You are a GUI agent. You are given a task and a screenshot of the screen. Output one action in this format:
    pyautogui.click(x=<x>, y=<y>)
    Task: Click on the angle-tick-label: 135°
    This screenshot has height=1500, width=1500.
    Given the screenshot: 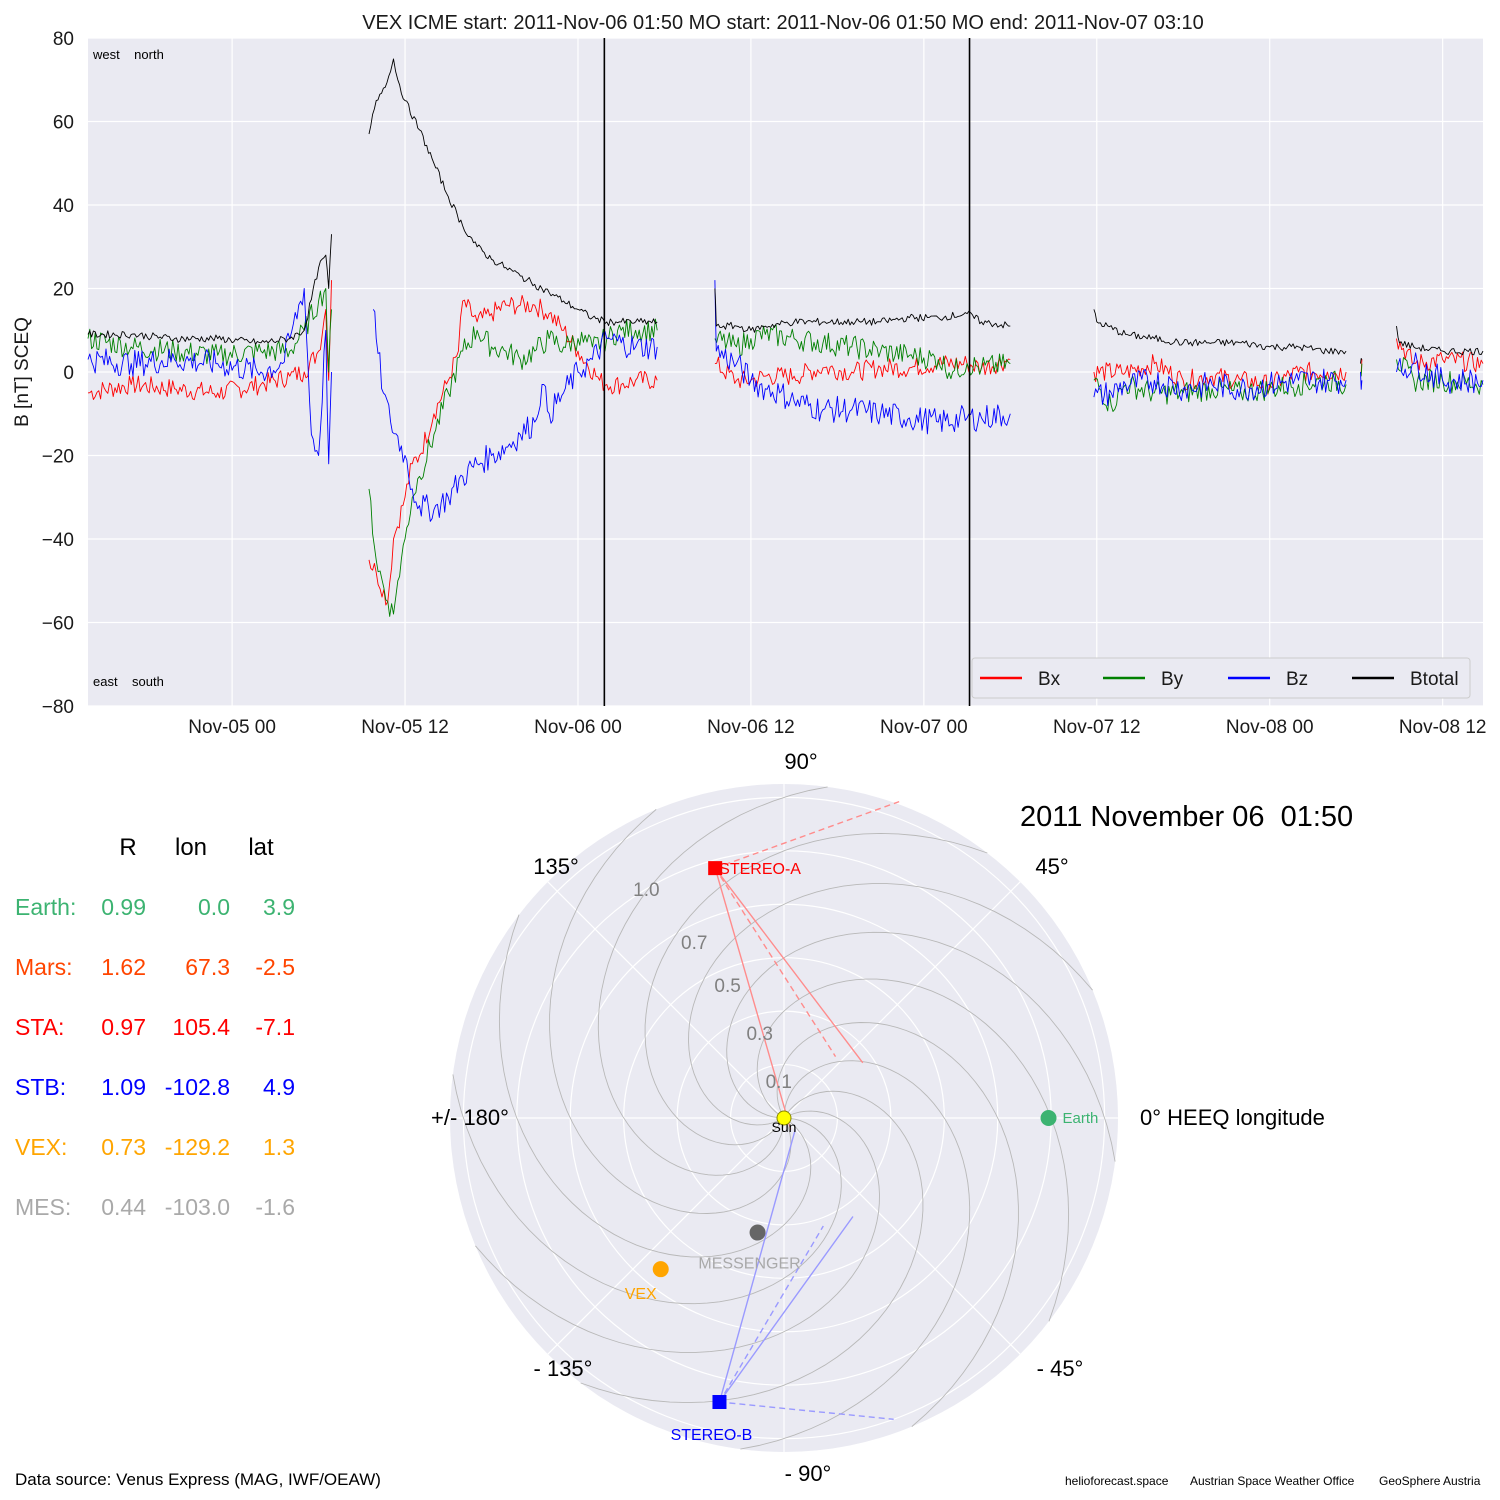 What is the action you would take?
    pyautogui.click(x=556, y=866)
    